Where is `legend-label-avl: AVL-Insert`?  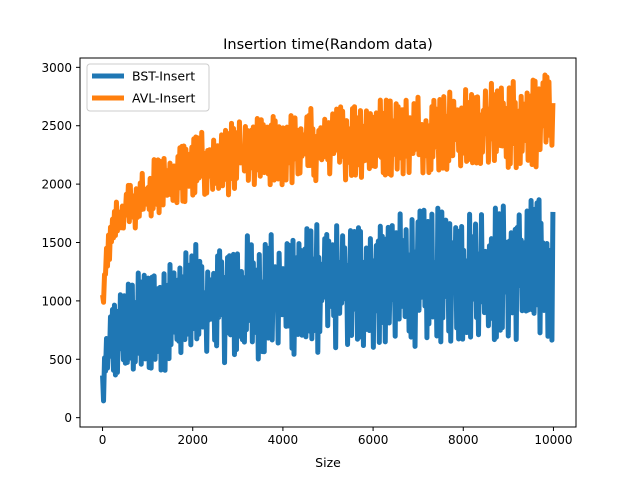 legend-label-avl: AVL-Insert is located at coordinates (164, 98).